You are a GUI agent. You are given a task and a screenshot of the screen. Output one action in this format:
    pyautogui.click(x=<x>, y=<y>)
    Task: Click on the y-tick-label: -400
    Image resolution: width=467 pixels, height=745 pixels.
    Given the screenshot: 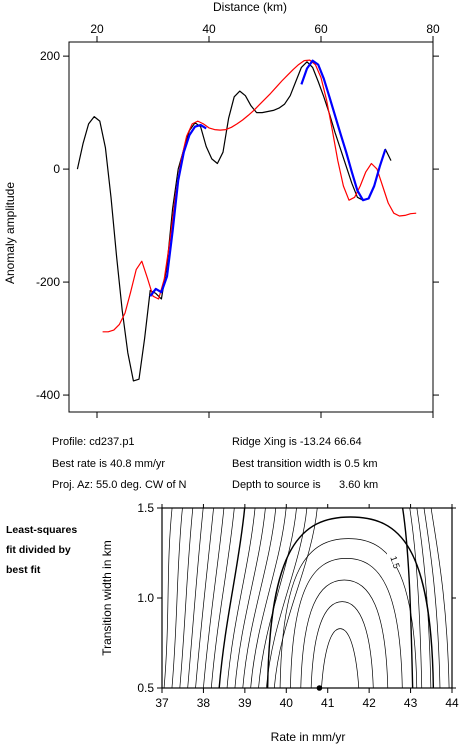 What is the action you would take?
    pyautogui.click(x=48, y=395)
    